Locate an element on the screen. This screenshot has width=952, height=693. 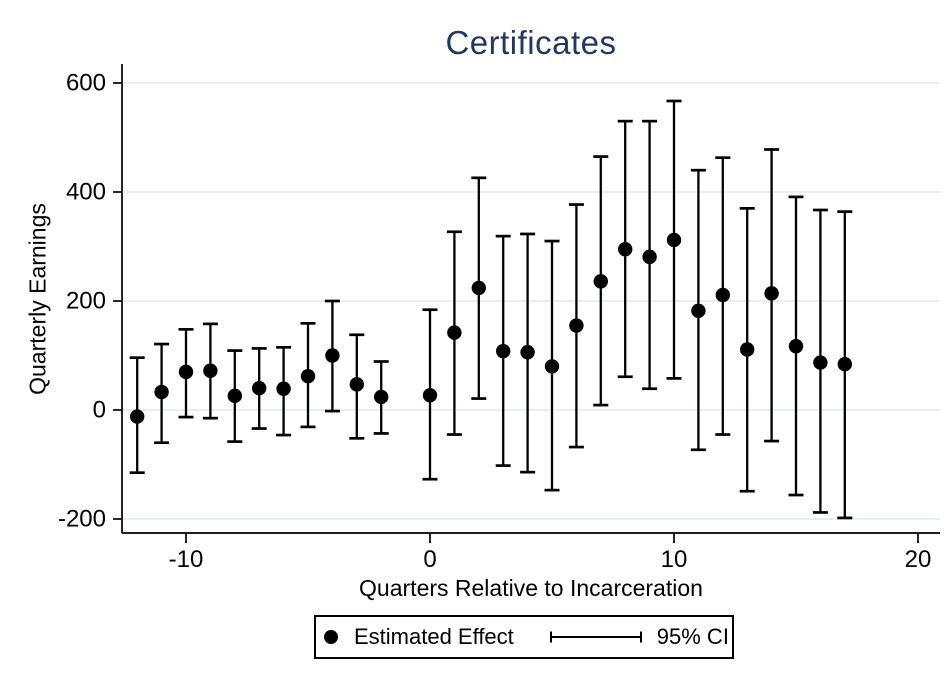
x-tick-label: 20 is located at coordinates (918, 559).